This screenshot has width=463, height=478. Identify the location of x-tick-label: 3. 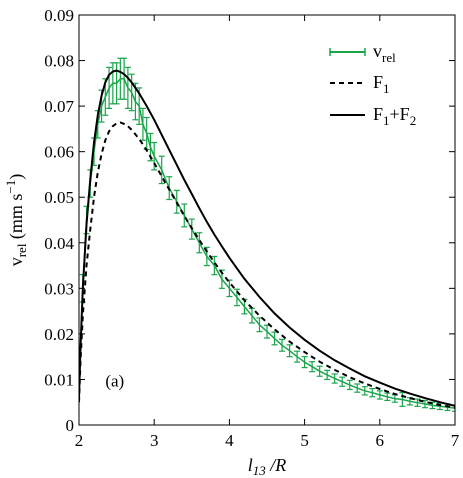
(154, 440).